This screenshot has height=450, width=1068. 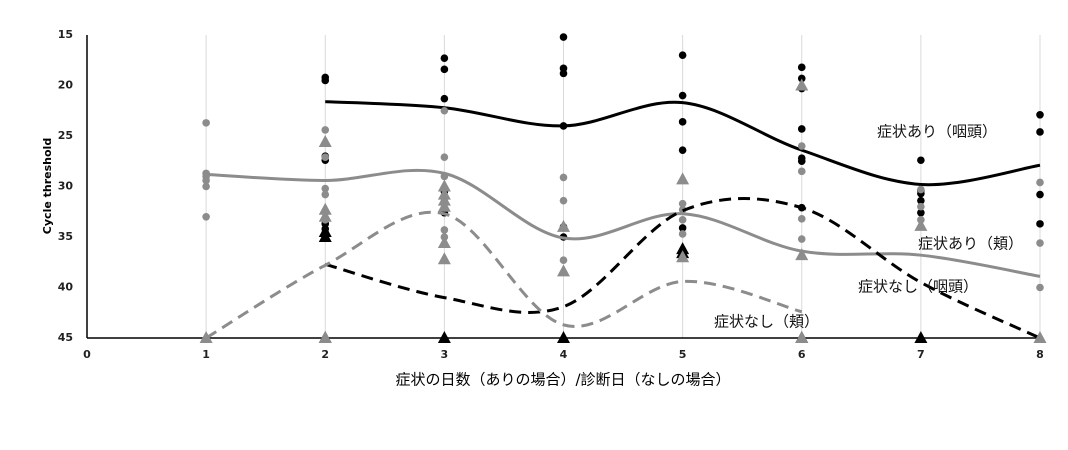 I want to click on y-tick-label: 25, so click(x=65, y=135).